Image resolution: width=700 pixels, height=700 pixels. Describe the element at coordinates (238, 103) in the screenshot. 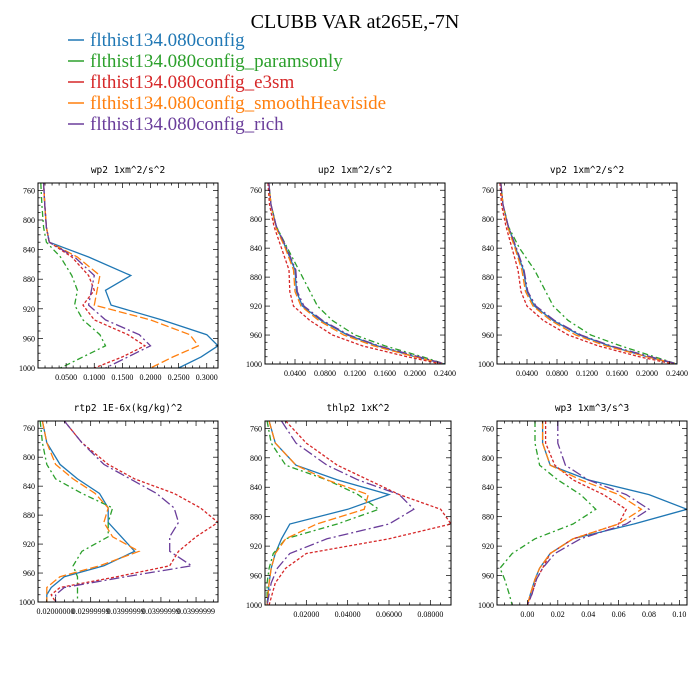

I see `legend-entry: flthist134.080config_smoothHeaviside` at that location.